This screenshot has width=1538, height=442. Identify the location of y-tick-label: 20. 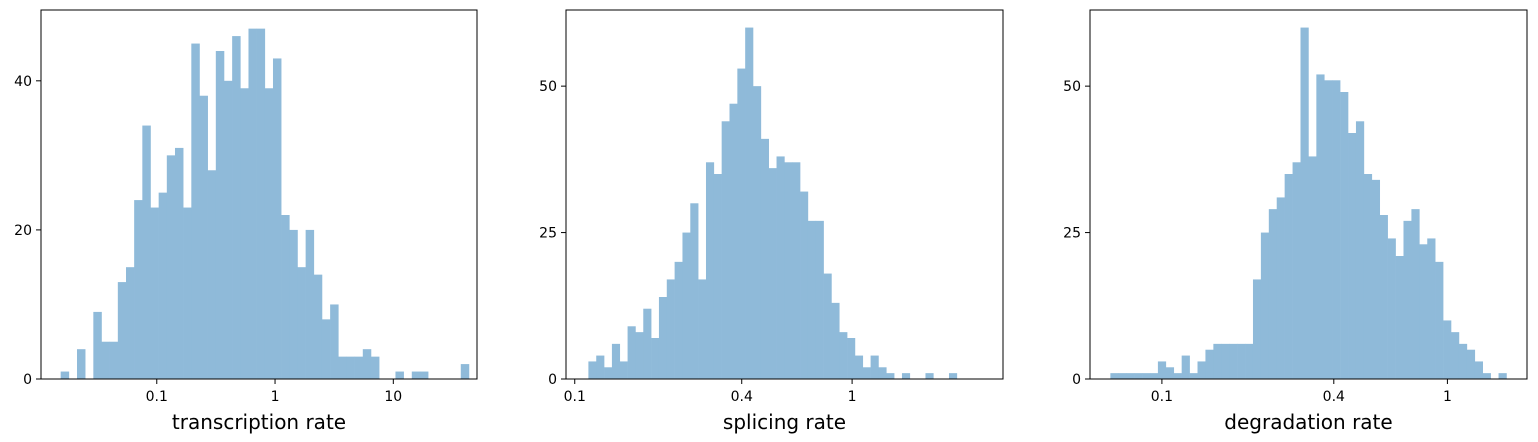
(23, 231).